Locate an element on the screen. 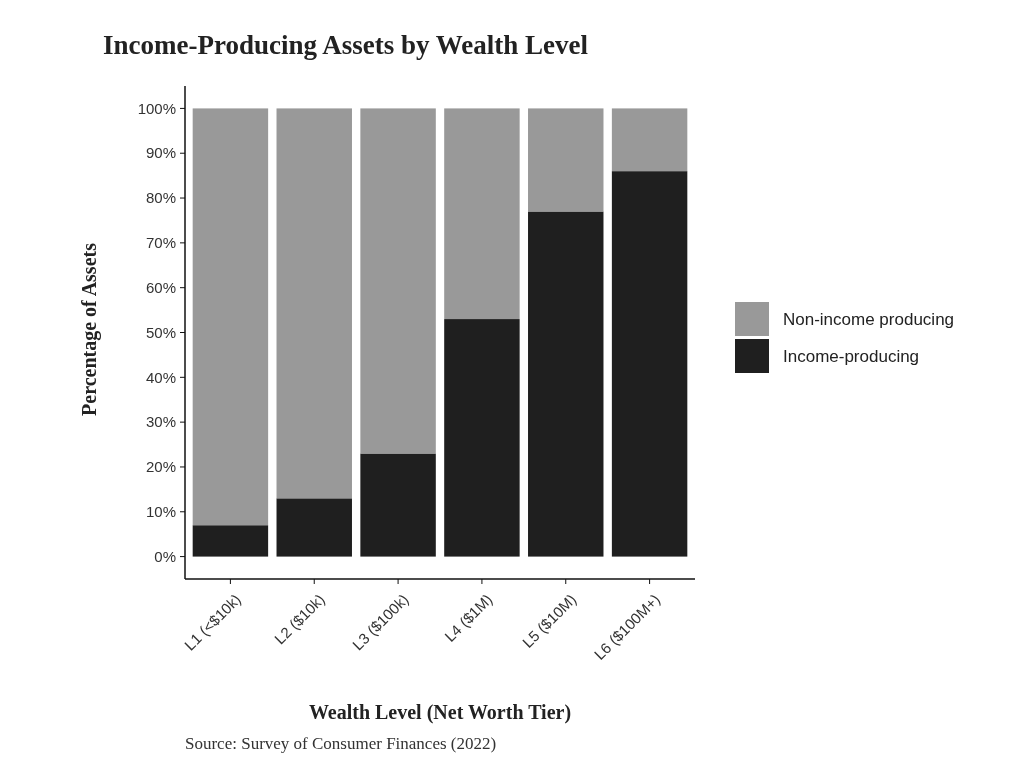  y-tick-label: 20% is located at coordinates (160, 467).